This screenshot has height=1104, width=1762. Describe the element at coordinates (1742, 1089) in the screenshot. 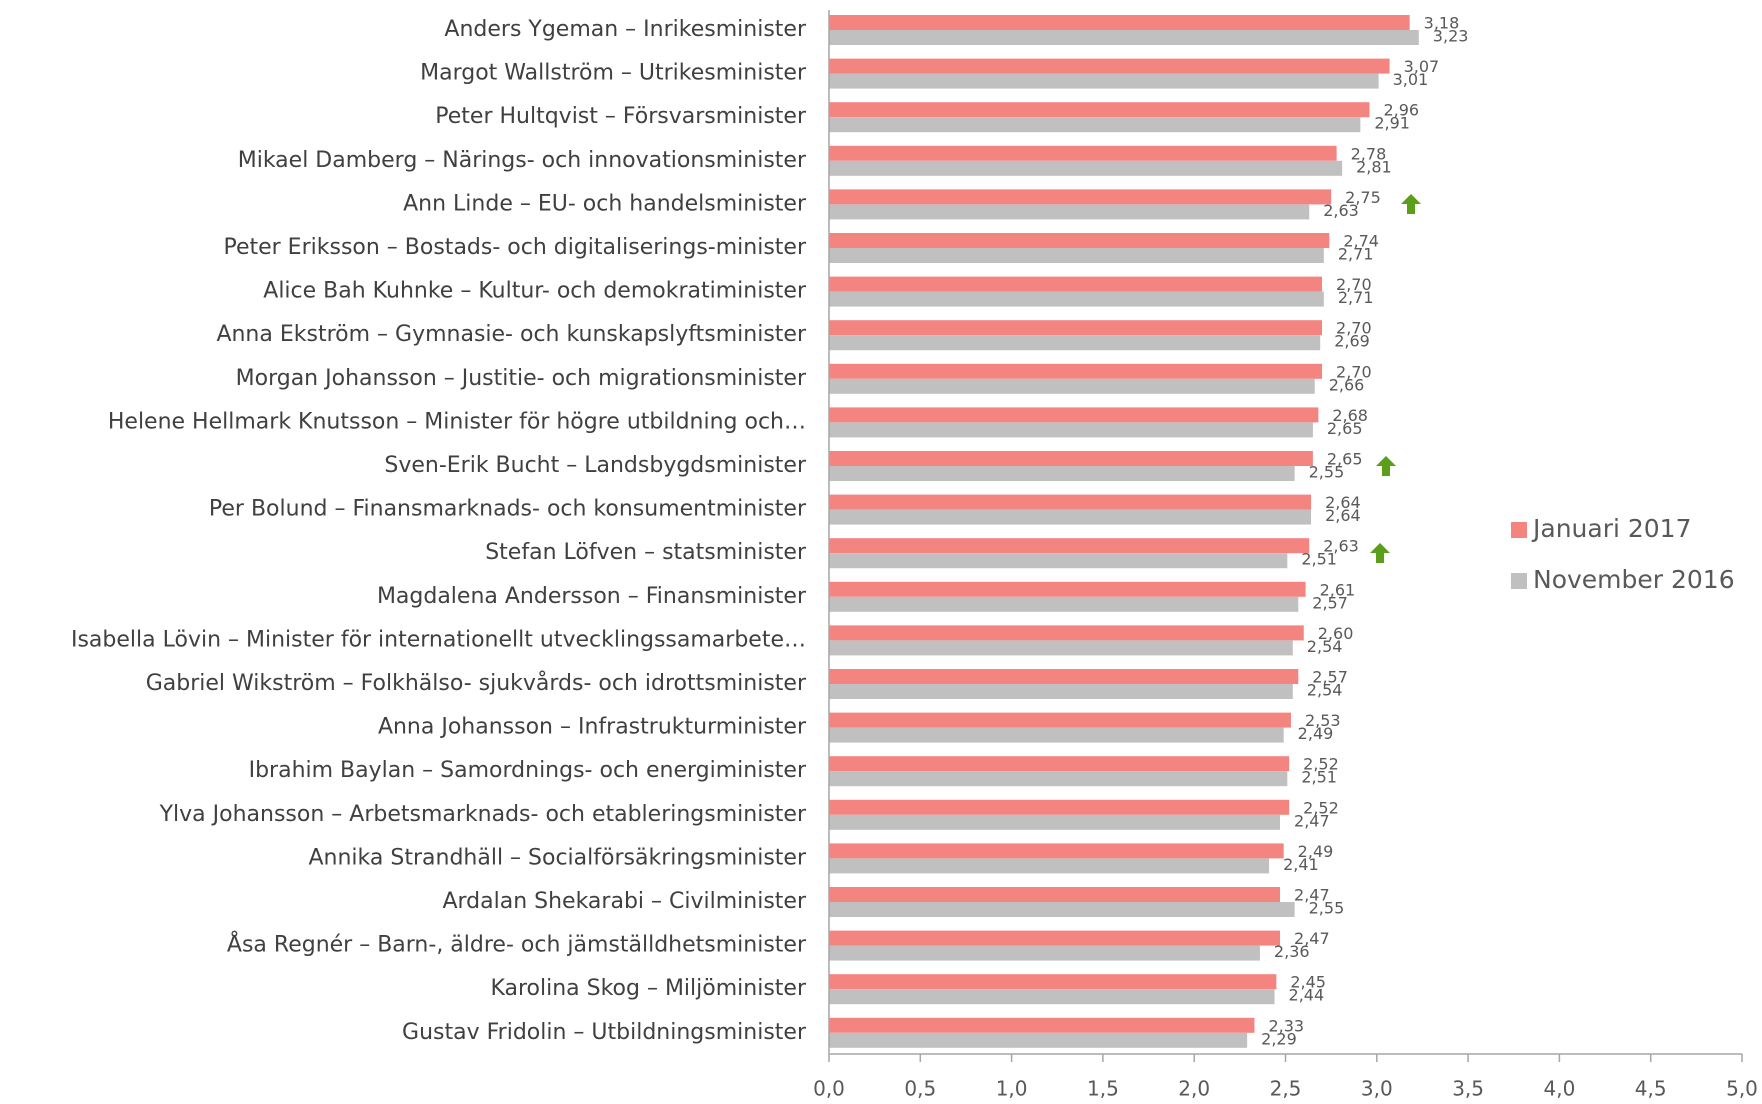

I see `x-tick-label: 5,0` at that location.